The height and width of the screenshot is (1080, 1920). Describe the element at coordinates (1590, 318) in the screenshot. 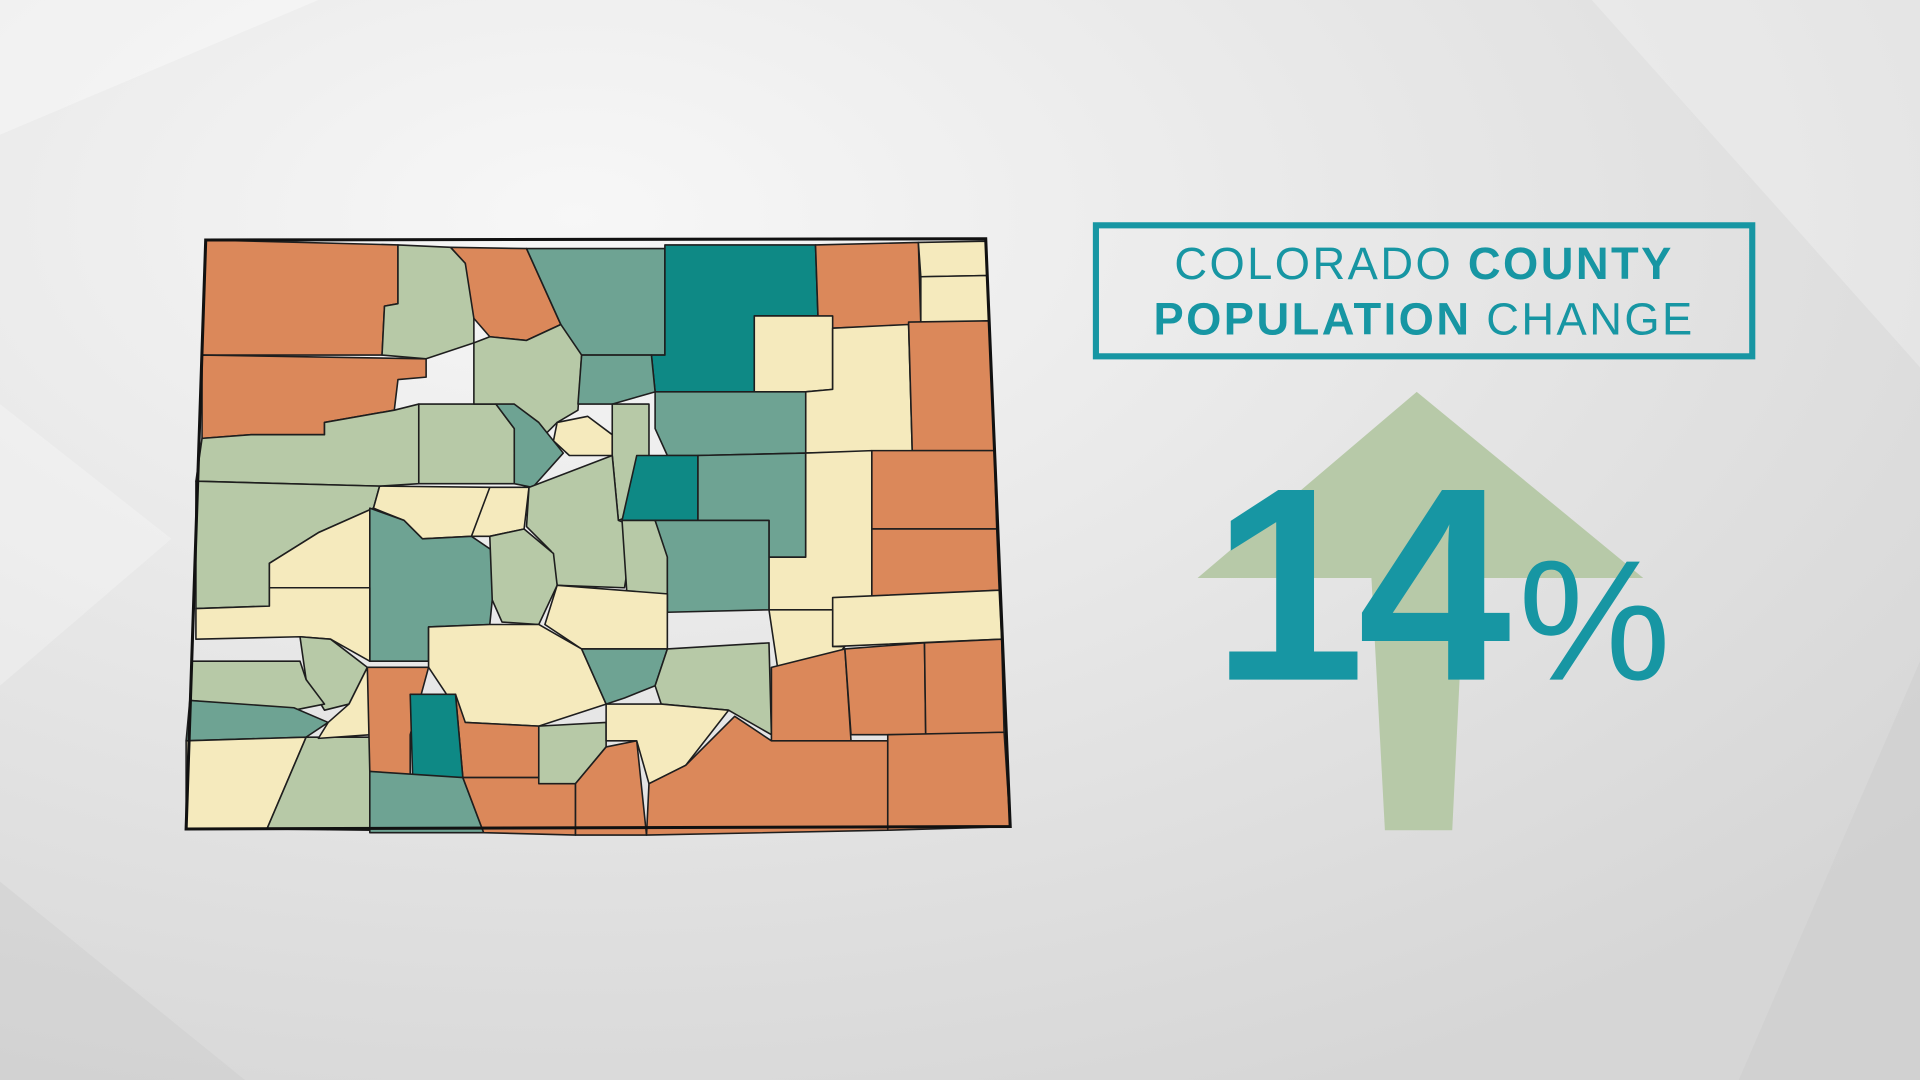

I see `title-part: CHANGE` at that location.